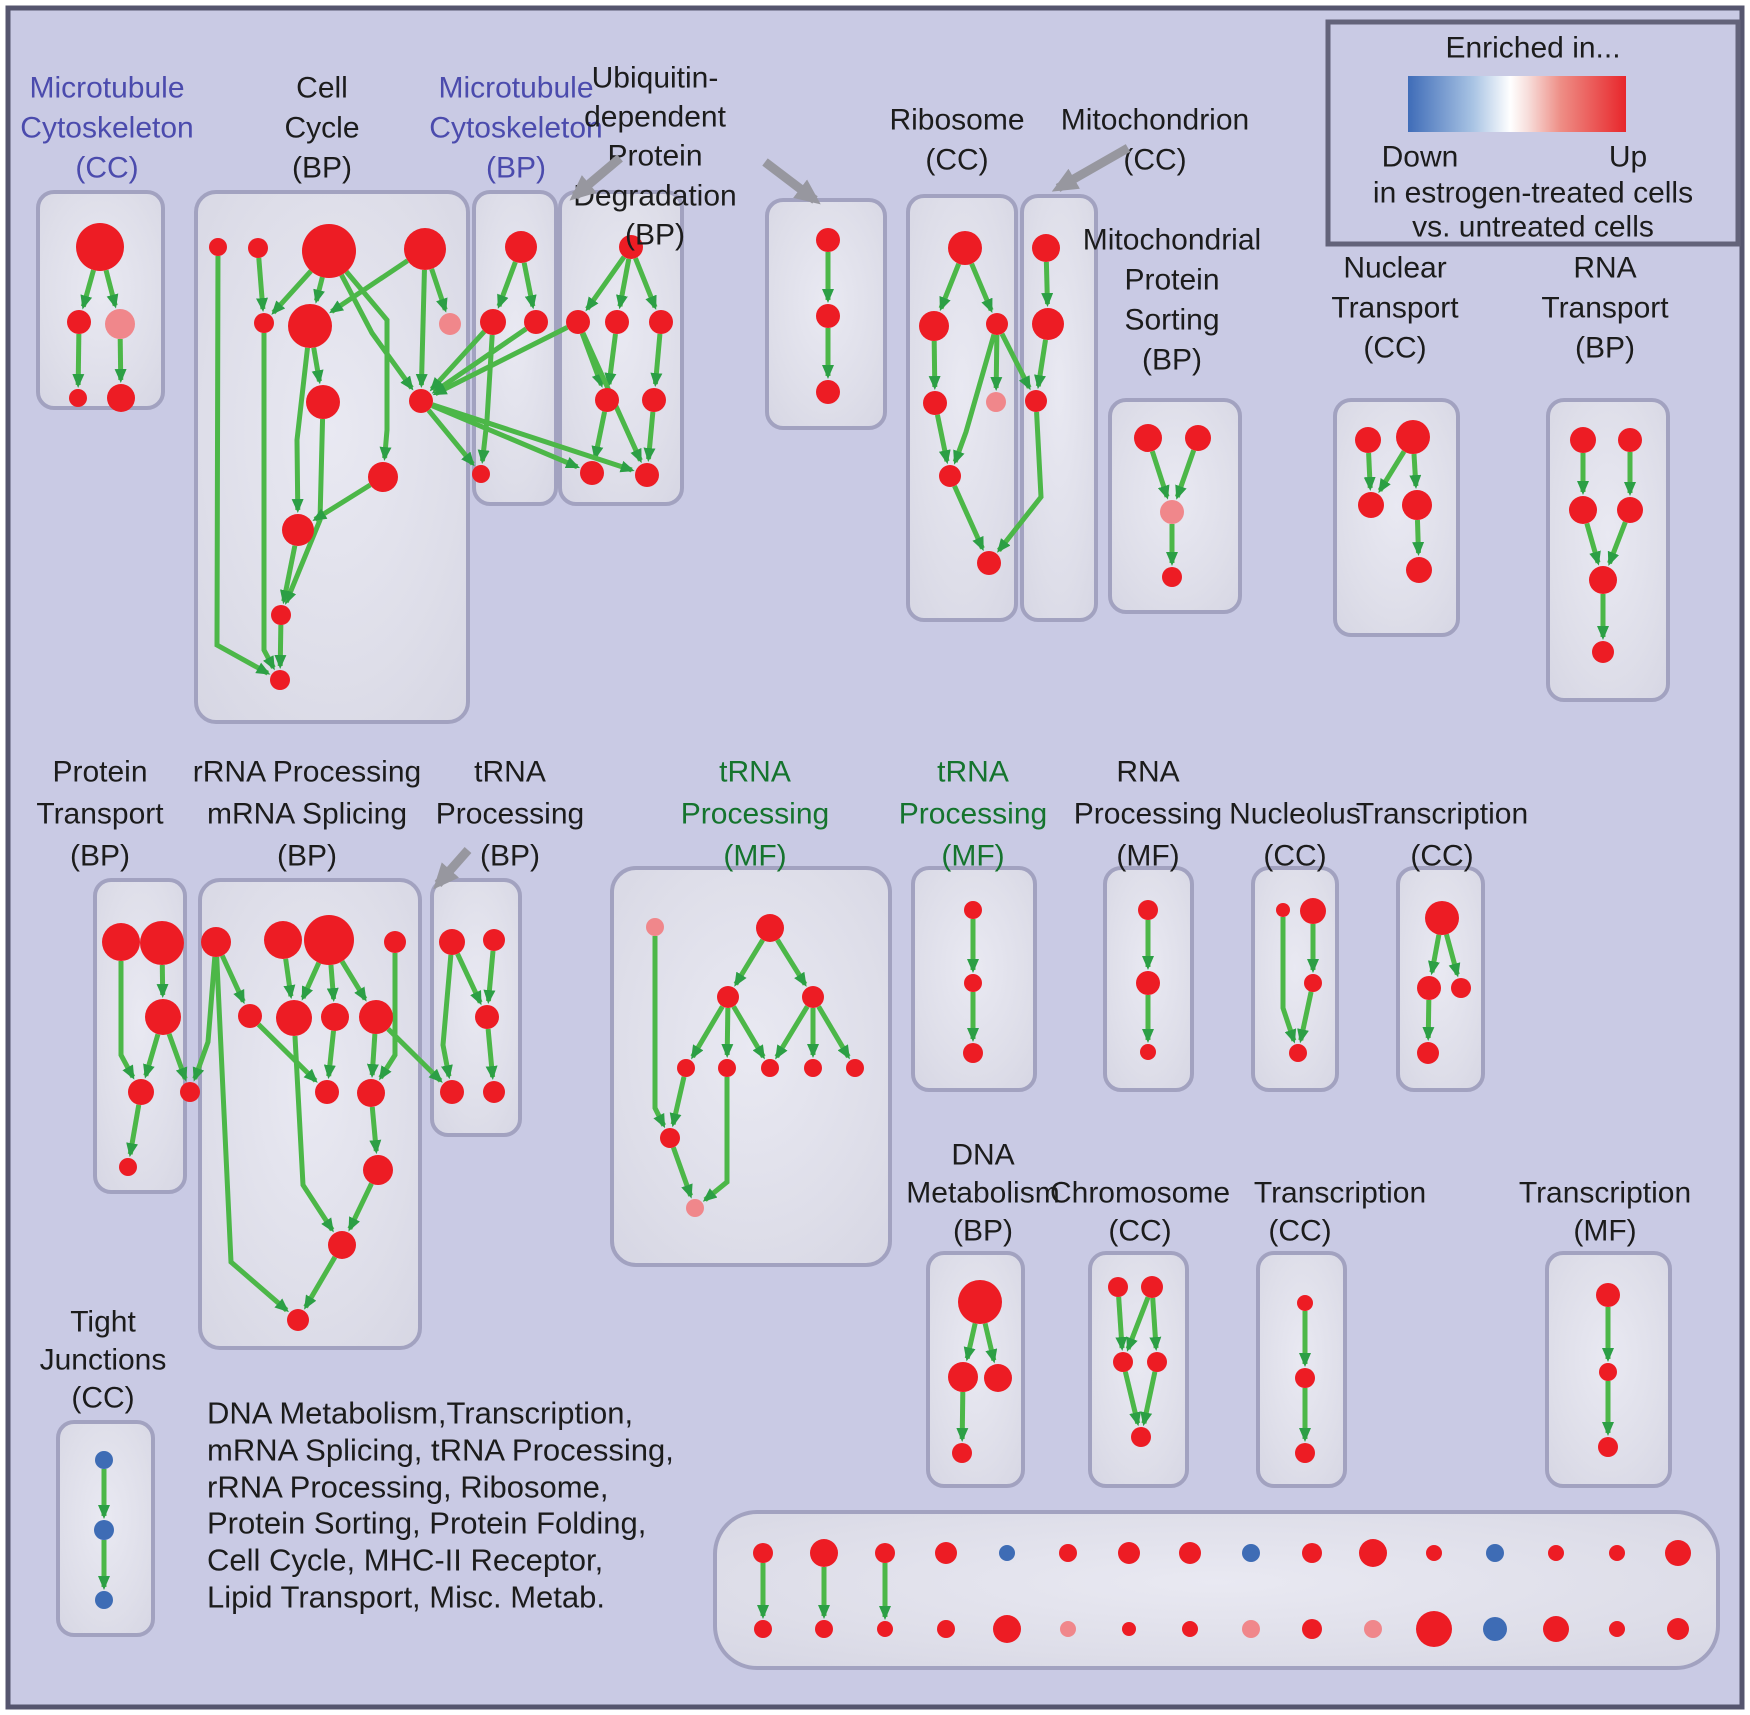  Describe the element at coordinates (1171, 280) in the screenshot. I see `group-label-mitochondrial-protein-sorting-bp: Protein` at that location.